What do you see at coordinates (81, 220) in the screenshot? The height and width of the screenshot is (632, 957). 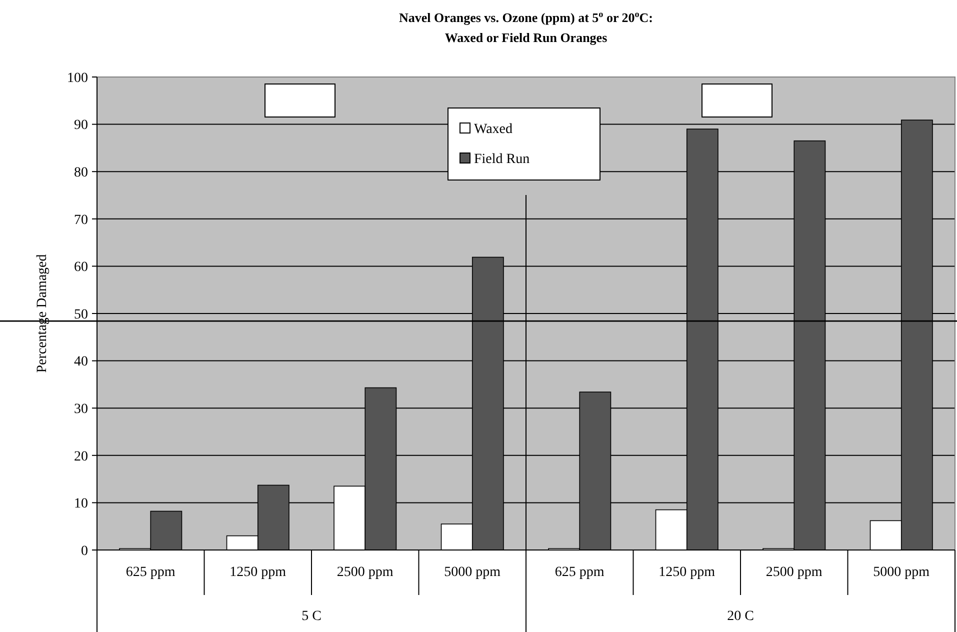 I see `y-tick-label: 70` at bounding box center [81, 220].